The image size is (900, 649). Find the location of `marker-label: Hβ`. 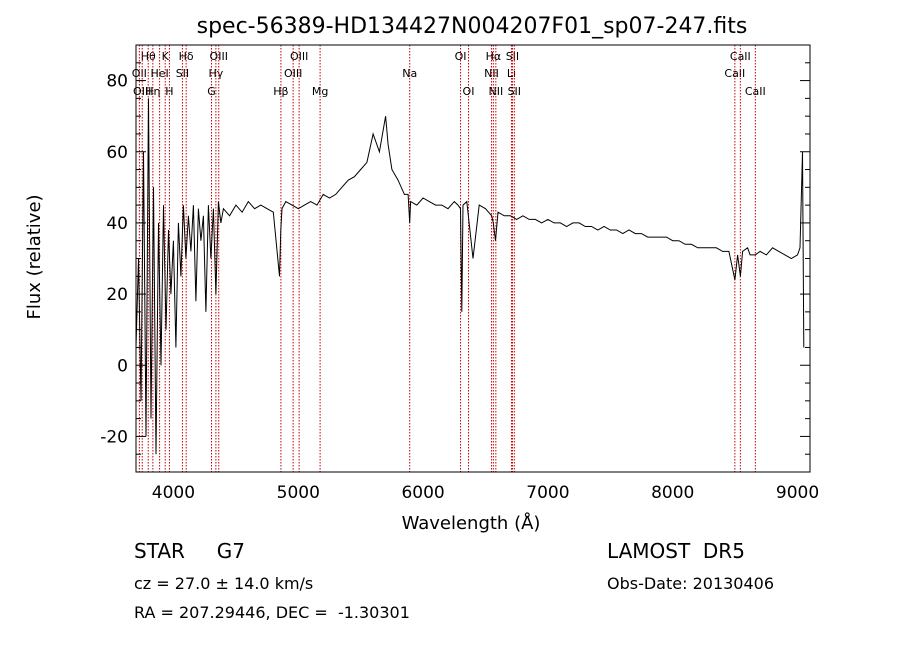

marker-label: Hβ is located at coordinates (280, 91).